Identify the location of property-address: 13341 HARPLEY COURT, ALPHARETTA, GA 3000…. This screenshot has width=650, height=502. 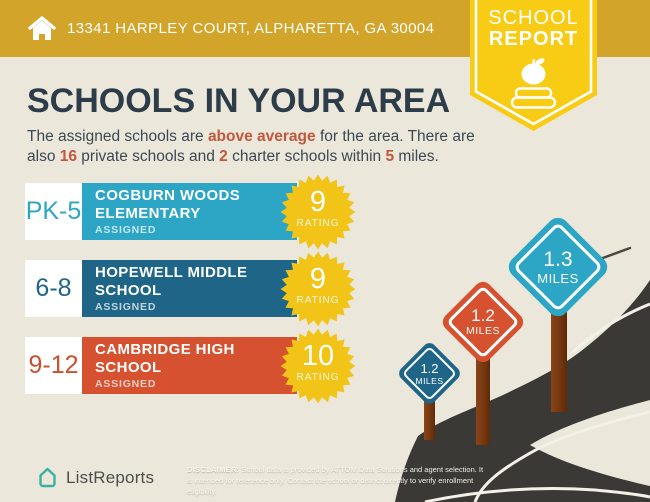
(251, 28).